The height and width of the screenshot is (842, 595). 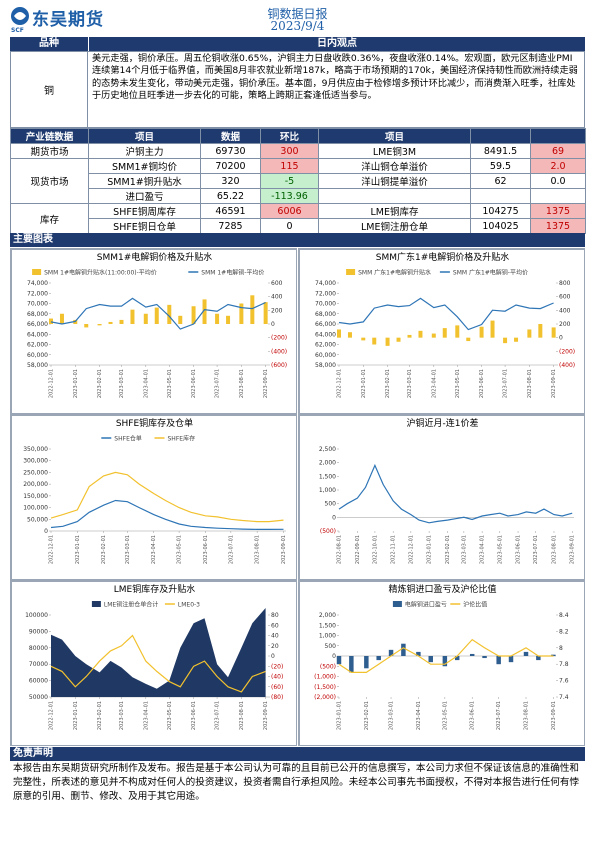 I want to click on y-tick-label: (500), so click(x=328, y=531).